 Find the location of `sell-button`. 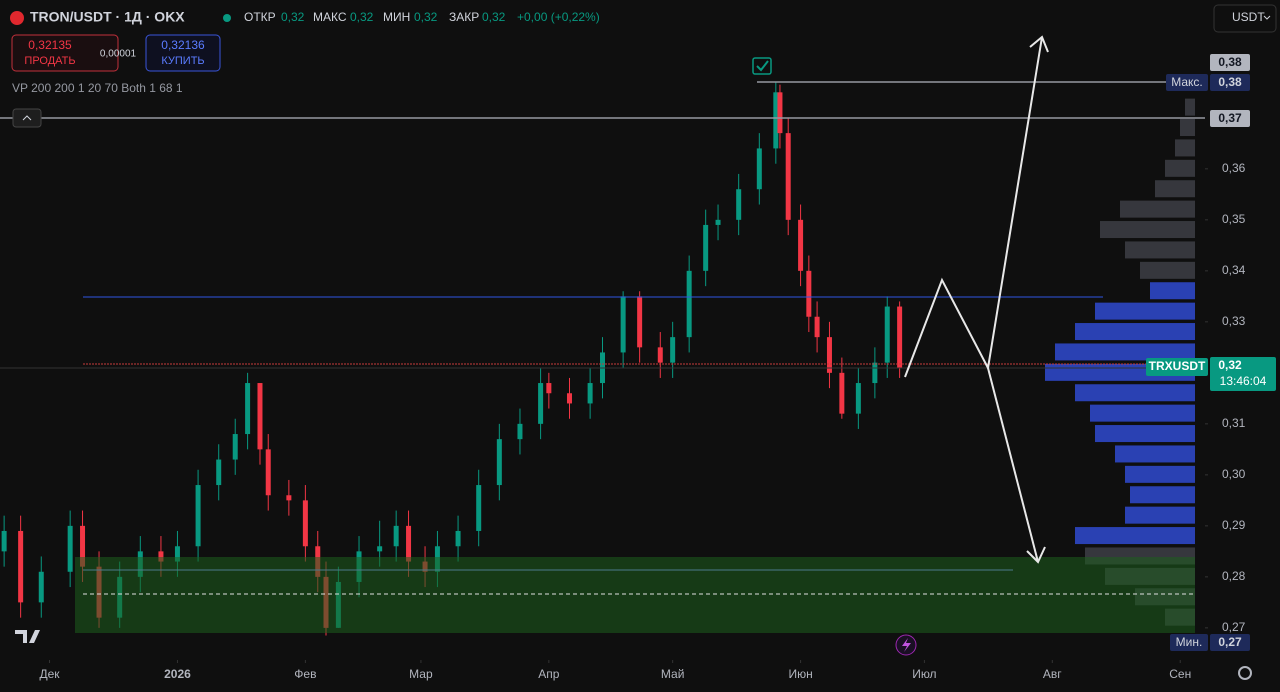

sell-button is located at coordinates (65, 53).